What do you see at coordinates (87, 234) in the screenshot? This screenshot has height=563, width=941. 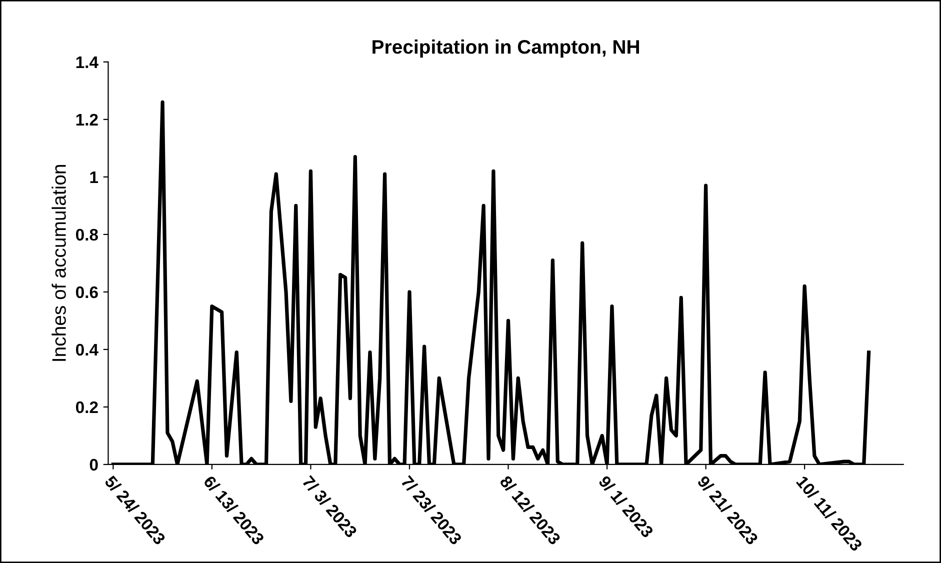 I see `y-tick-label: 0.8` at bounding box center [87, 234].